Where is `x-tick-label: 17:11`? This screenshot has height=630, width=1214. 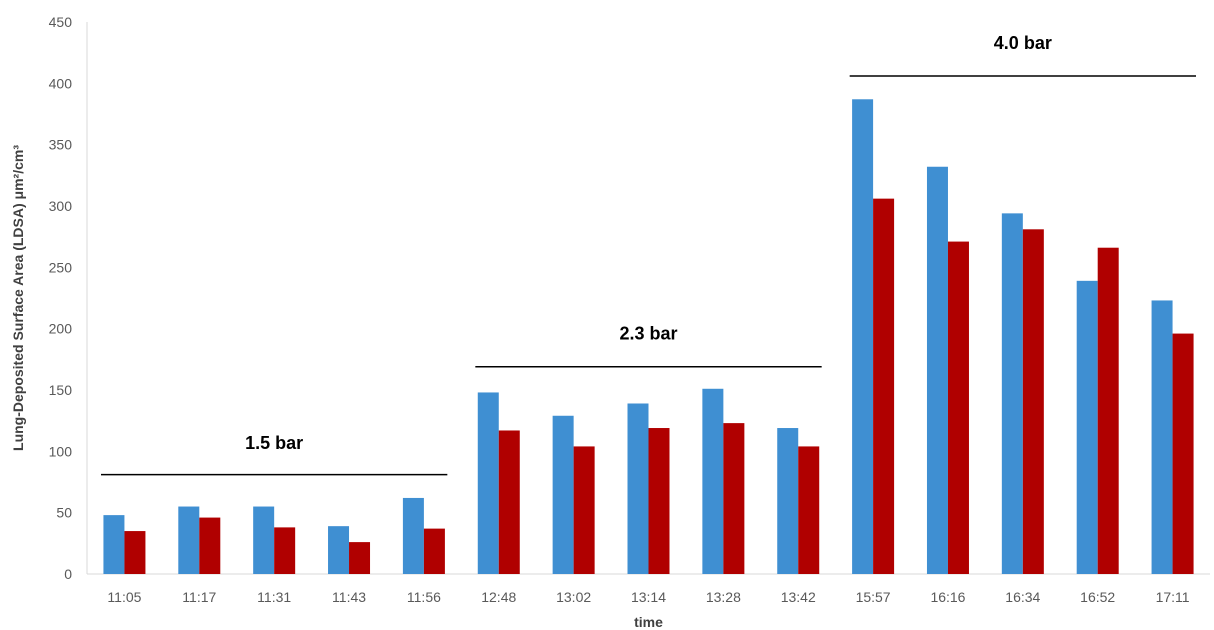
x-tick-label: 17:11 is located at coordinates (1173, 597).